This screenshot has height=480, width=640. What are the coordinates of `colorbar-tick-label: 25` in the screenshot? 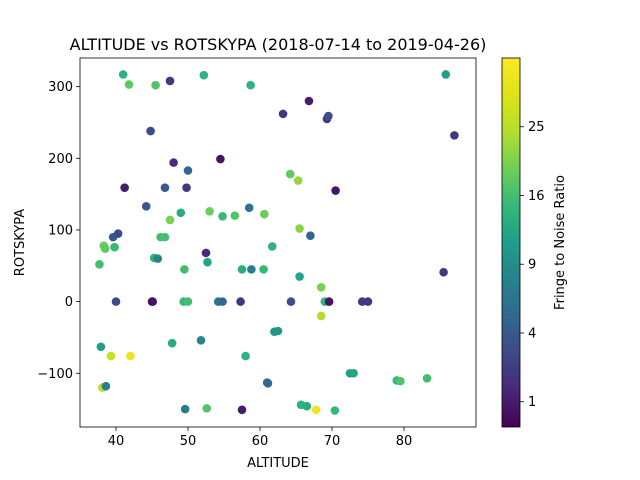 It's located at (536, 127).